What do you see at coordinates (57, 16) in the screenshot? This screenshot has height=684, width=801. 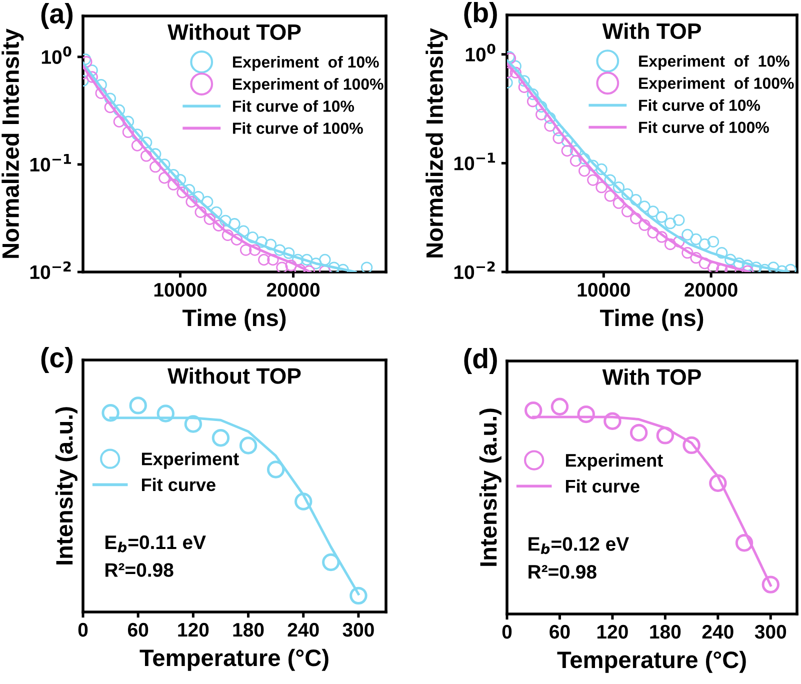 I see `text: (a)` at bounding box center [57, 16].